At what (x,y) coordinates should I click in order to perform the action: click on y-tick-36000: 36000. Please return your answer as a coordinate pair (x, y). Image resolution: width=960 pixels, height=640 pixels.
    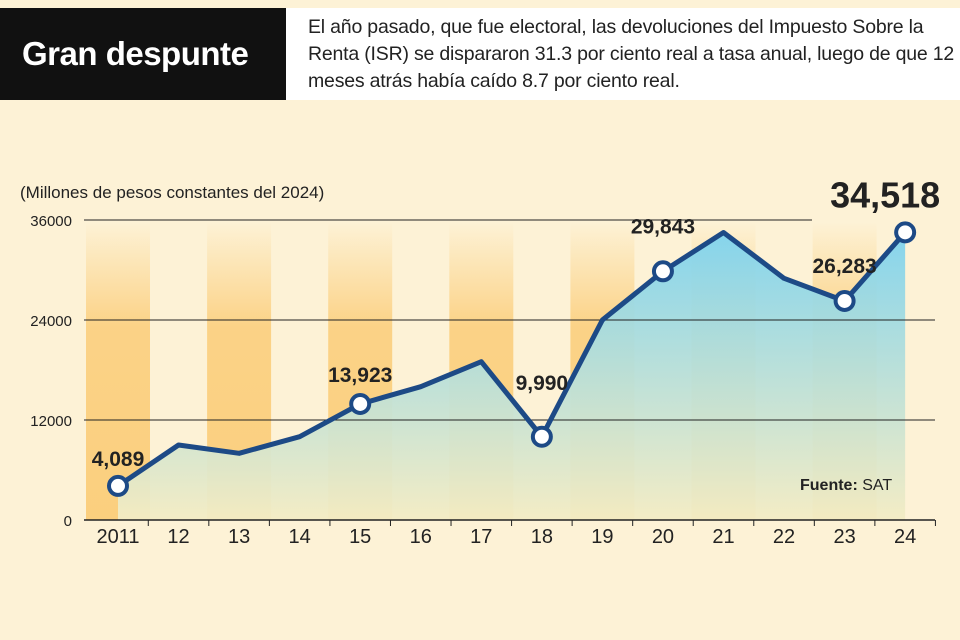
    Looking at the image, I should click on (51, 221).